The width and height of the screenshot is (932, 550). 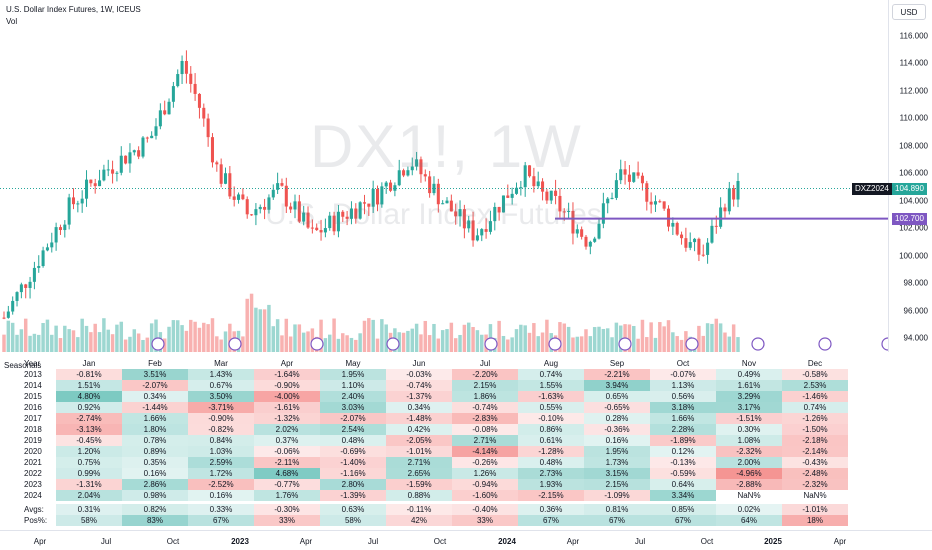 What do you see at coordinates (749, 440) in the screenshot?
I see `table-cell: 1.08%` at bounding box center [749, 440].